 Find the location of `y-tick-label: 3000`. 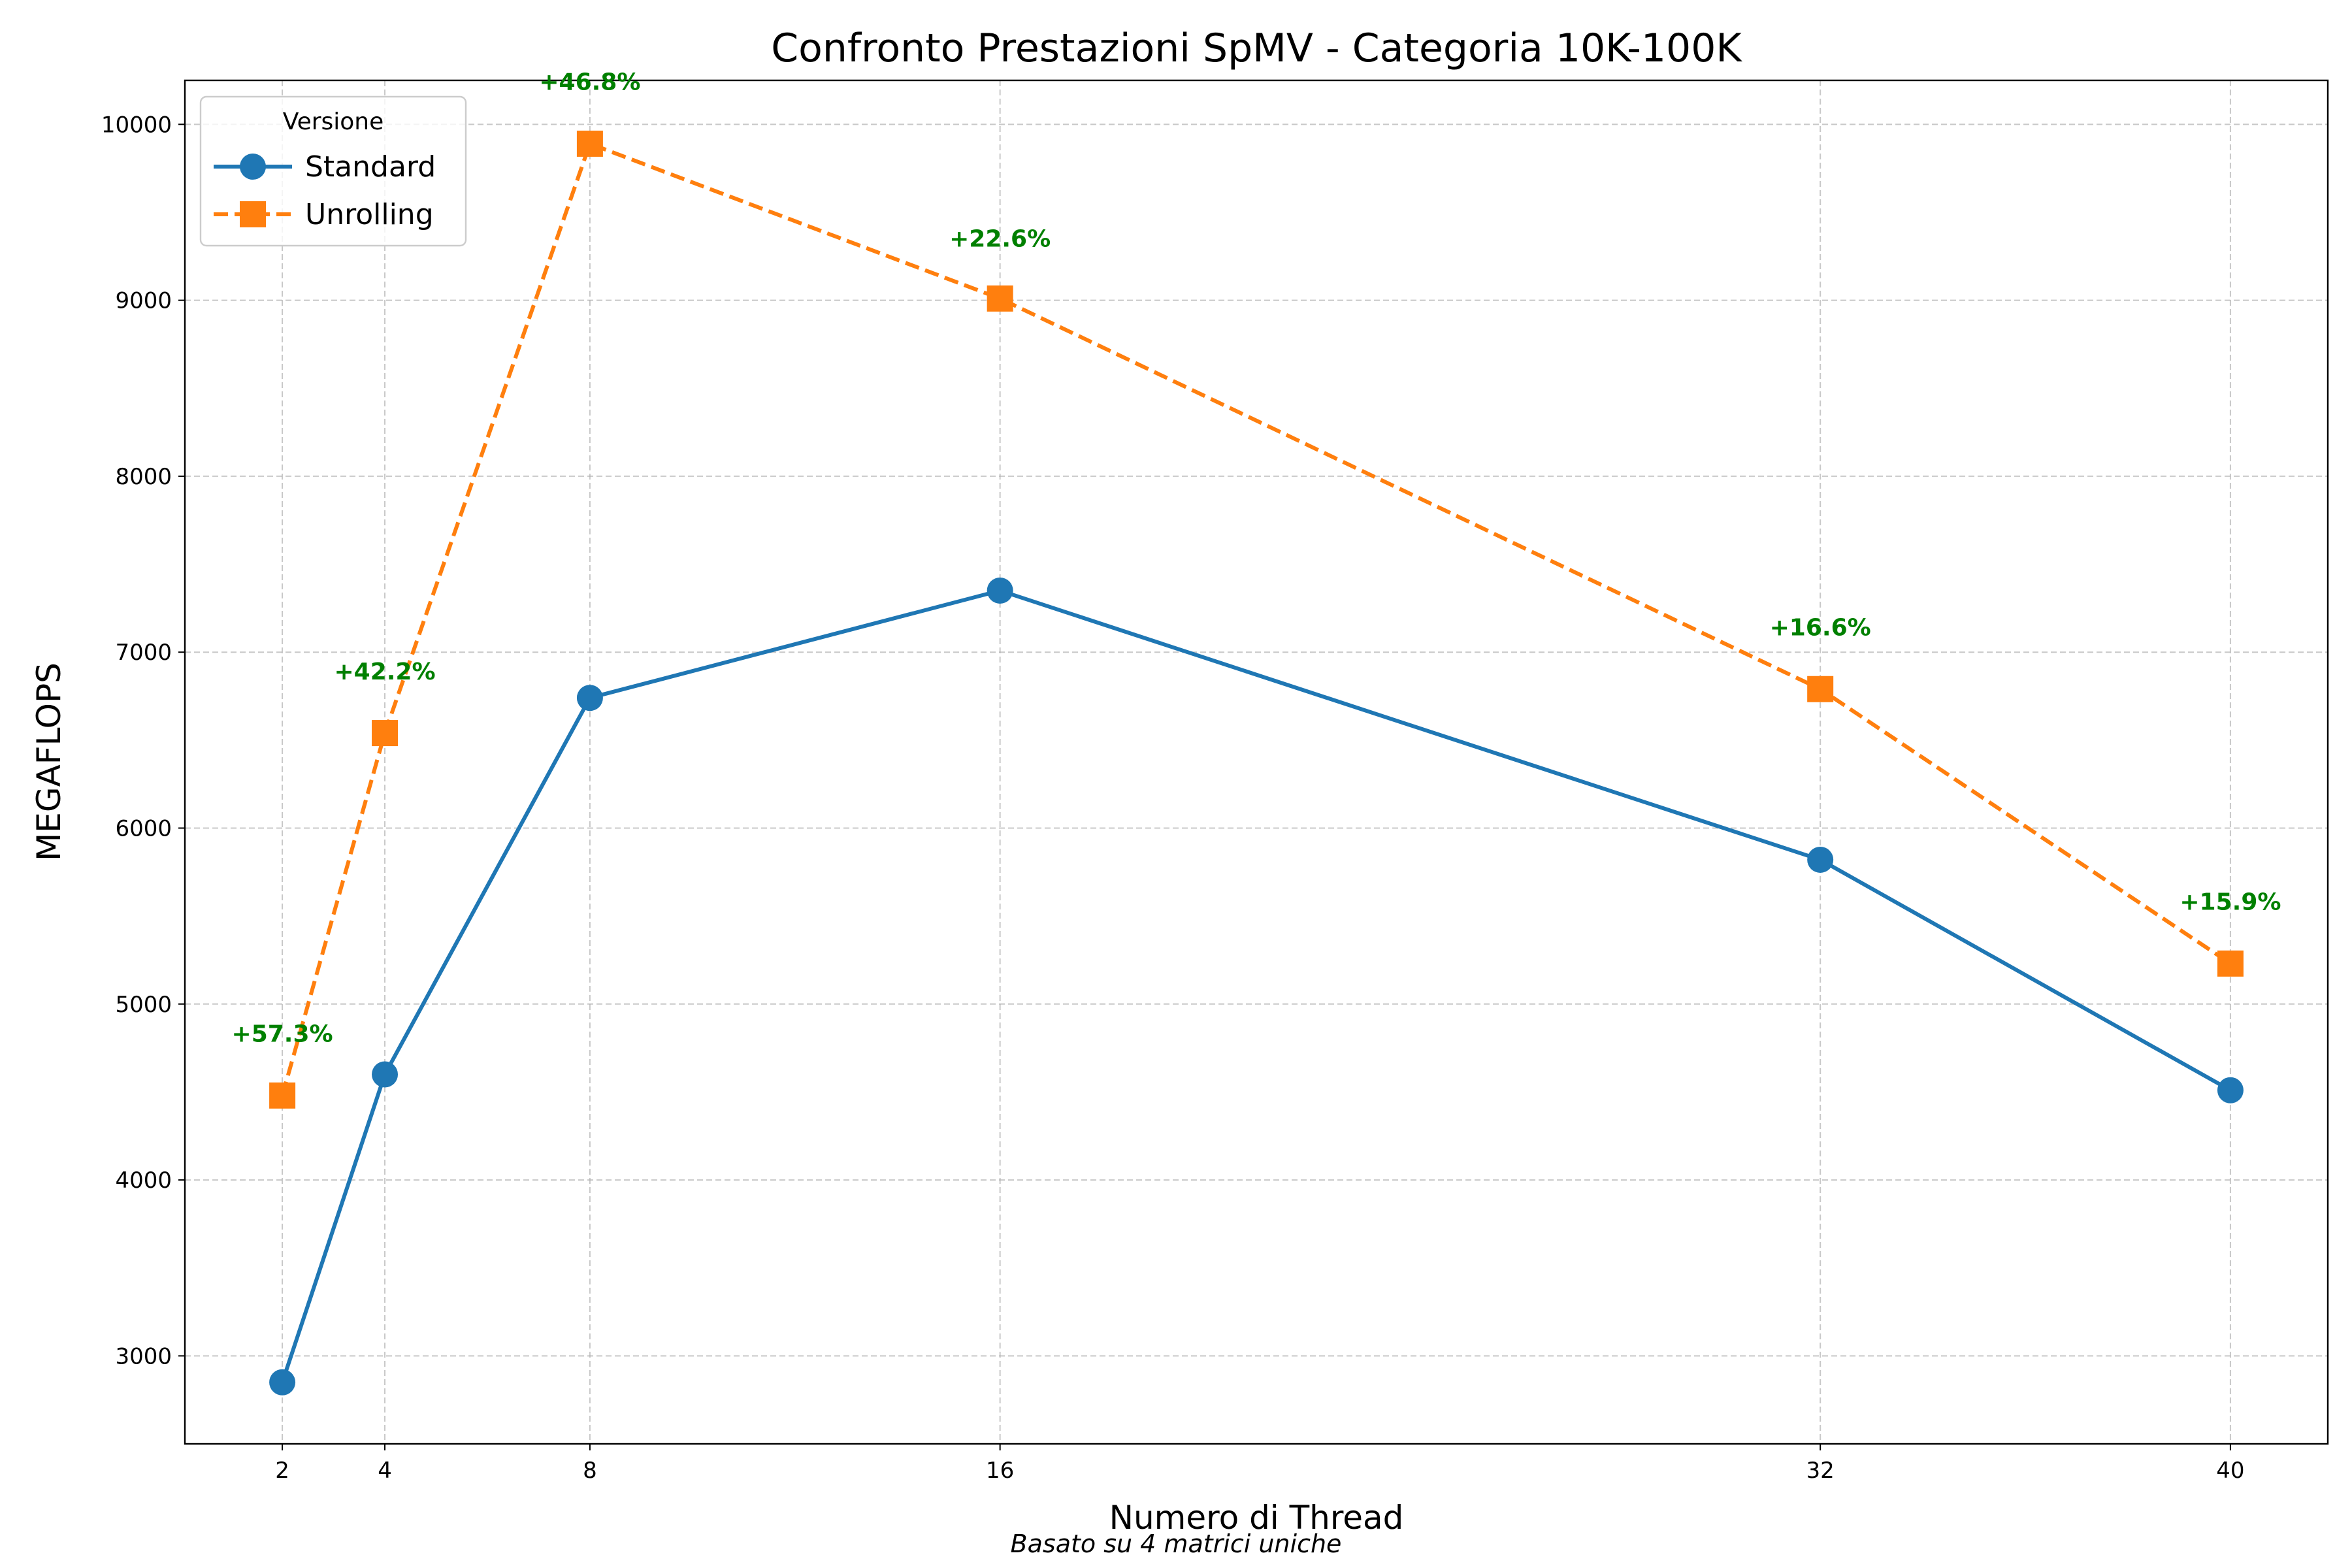

y-tick-label: 3000 is located at coordinates (143, 1356).